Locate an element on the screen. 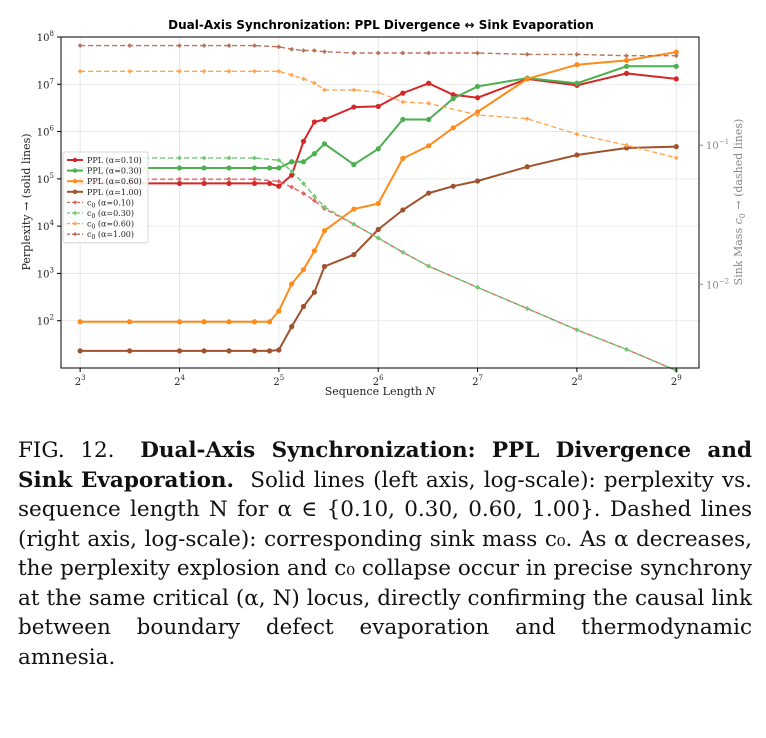  y-right-tick-label-0-base: 10 is located at coordinates (712, 285).